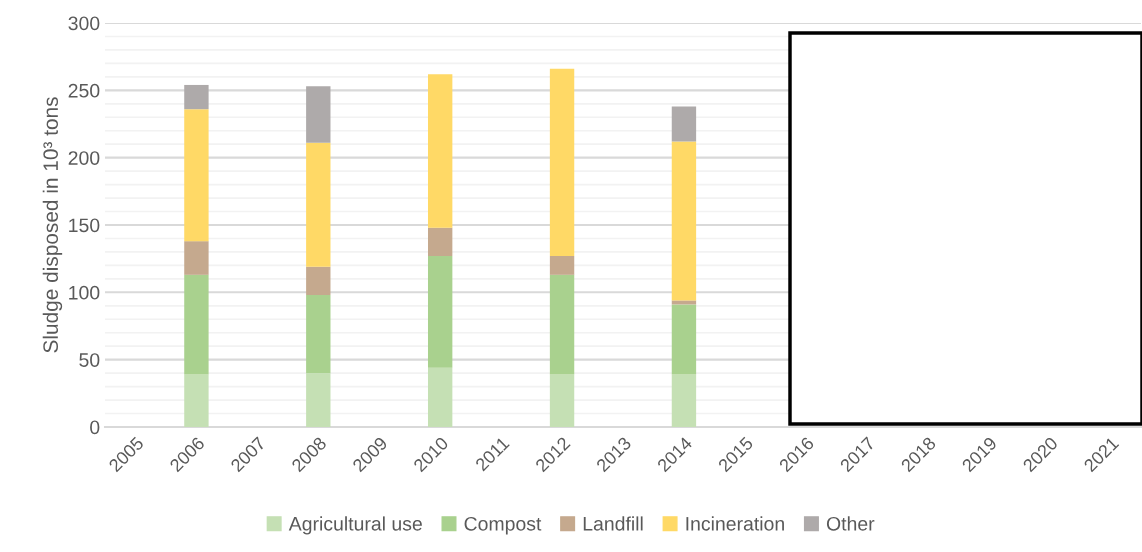 Image resolution: width=1142 pixels, height=552 pixels. What do you see at coordinates (355, 525) in the screenshot?
I see `legend-label: Agricultural use` at bounding box center [355, 525].